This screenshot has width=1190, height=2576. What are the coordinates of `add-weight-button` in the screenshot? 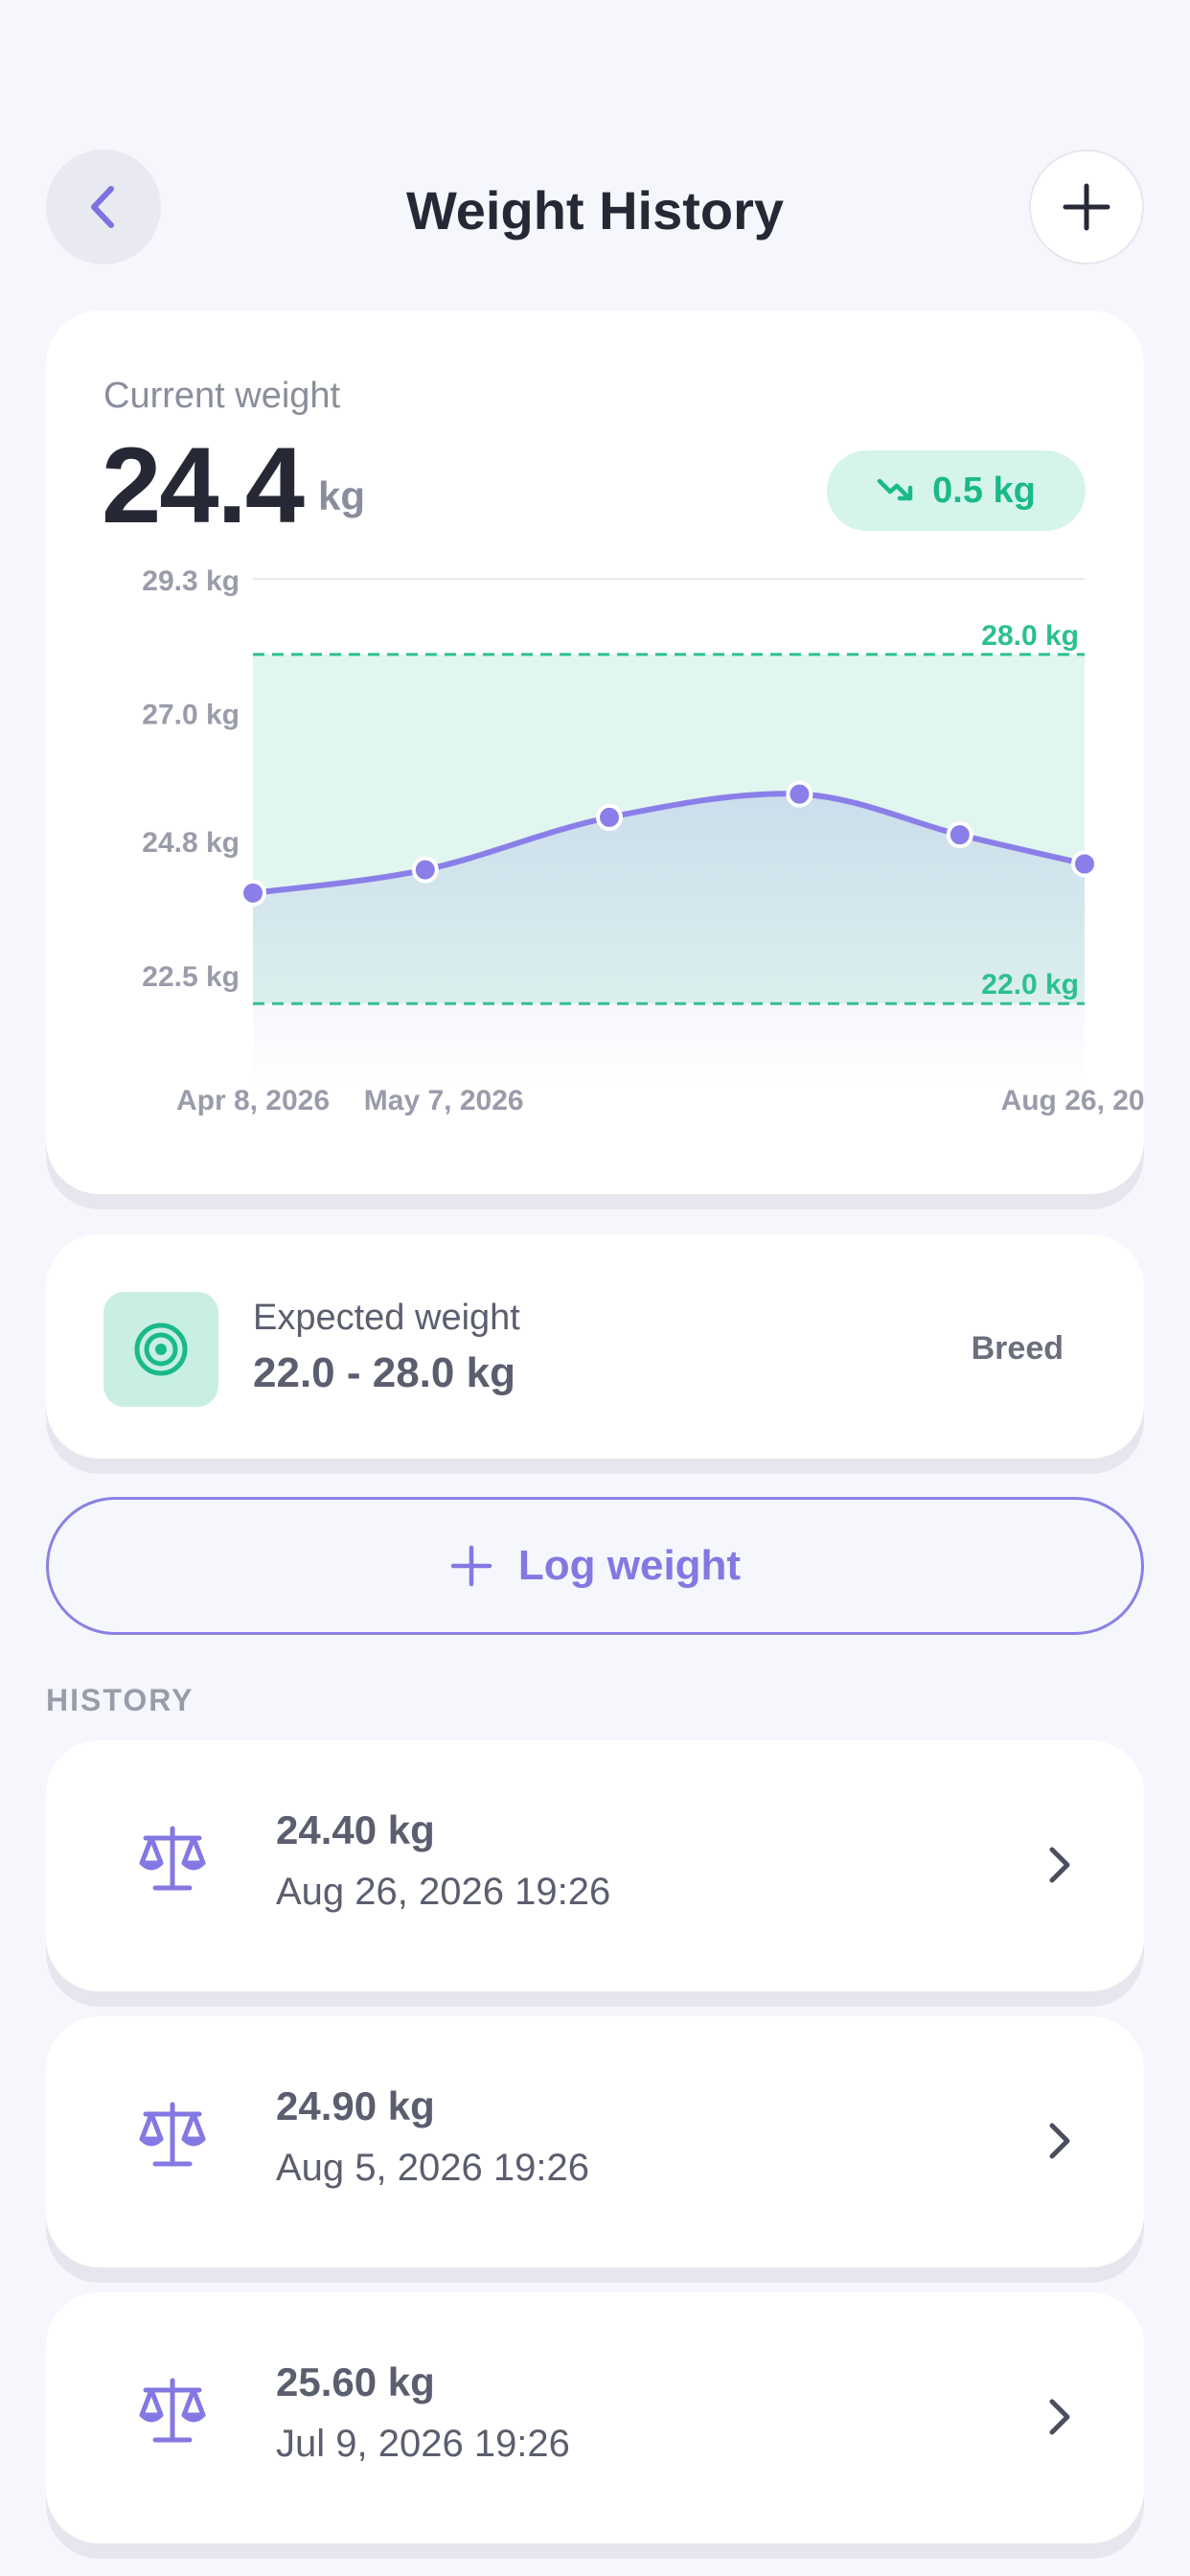 It's located at (1087, 207).